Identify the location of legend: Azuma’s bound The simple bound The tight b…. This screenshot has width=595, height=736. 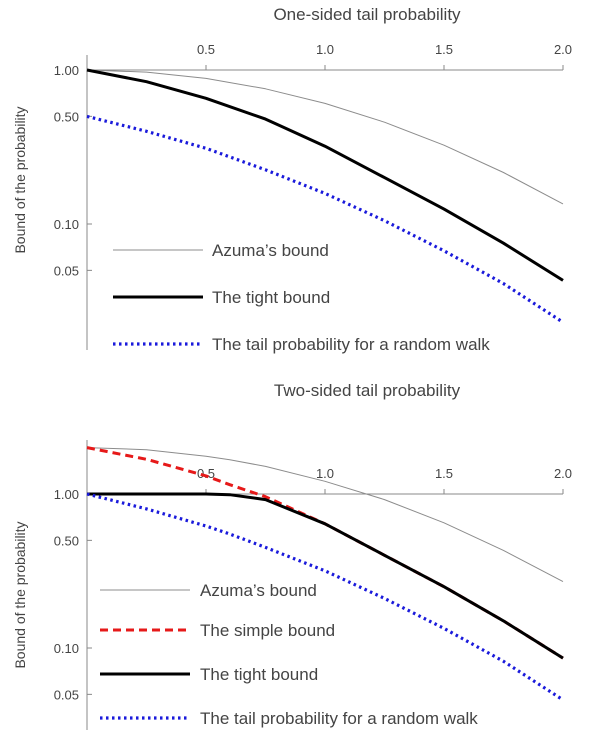
(289, 654).